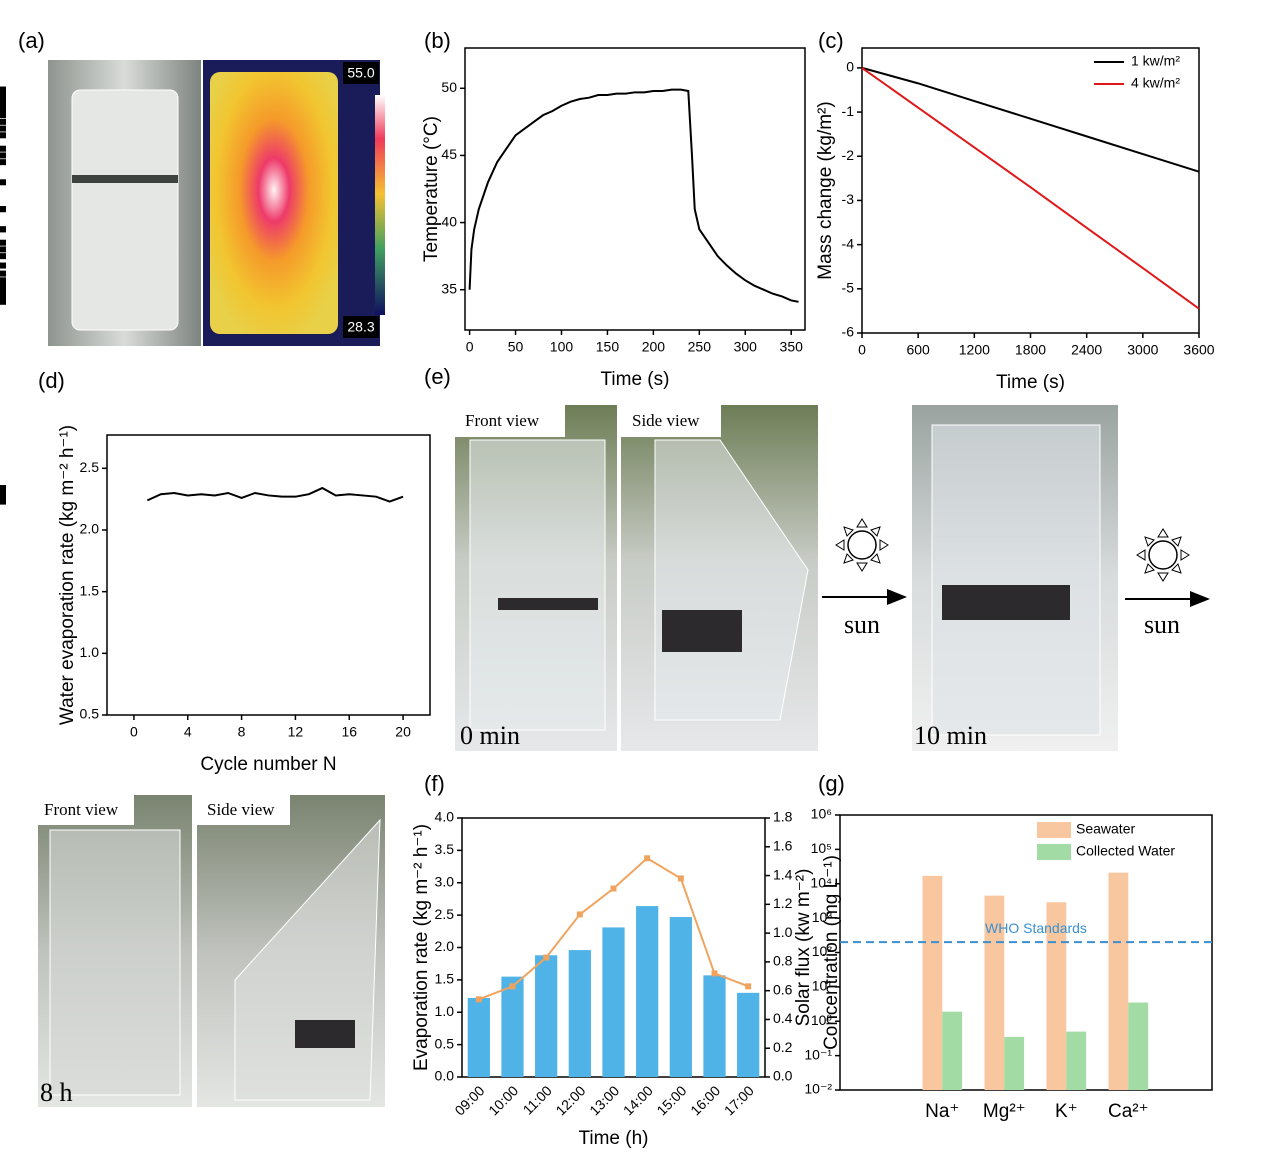 This screenshot has width=1269, height=1154. What do you see at coordinates (822, 1020) in the screenshot?
I see `y-tick-label: 10⁰` at bounding box center [822, 1020].